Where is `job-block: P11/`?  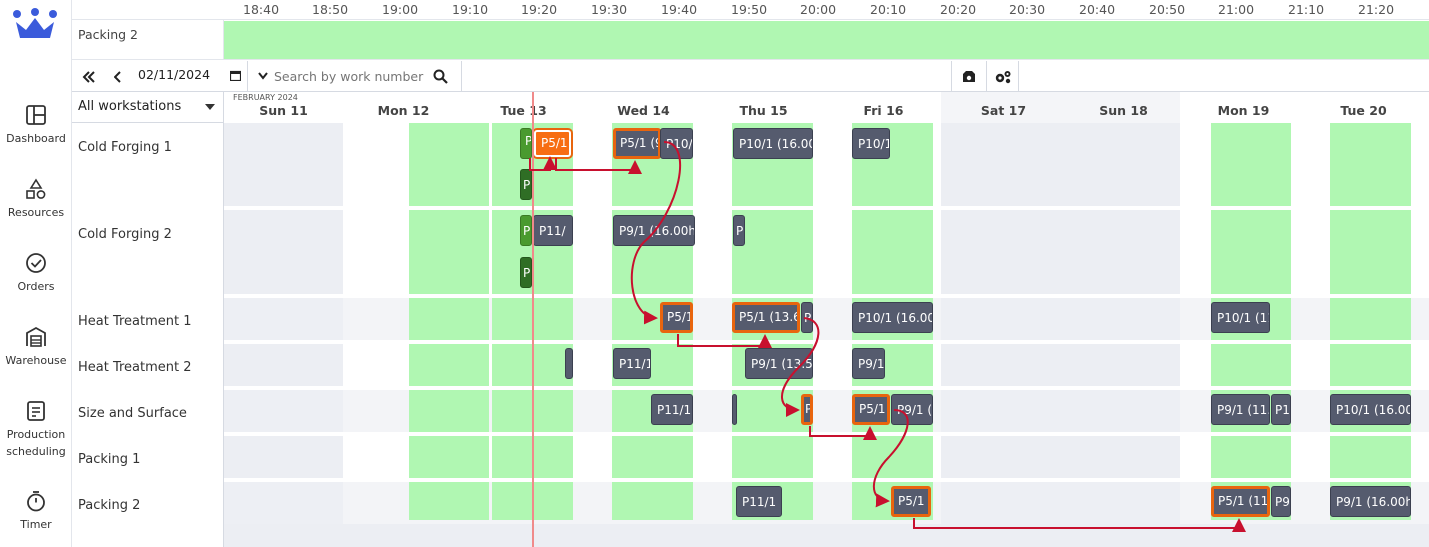
job-block: P11/ is located at coordinates (553, 230).